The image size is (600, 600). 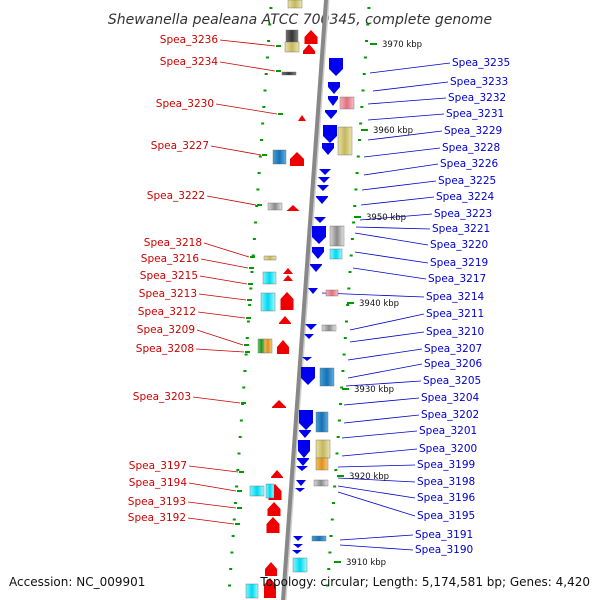 What do you see at coordinates (173, 243) in the screenshot?
I see `gene-label-left: Spea_3218` at bounding box center [173, 243].